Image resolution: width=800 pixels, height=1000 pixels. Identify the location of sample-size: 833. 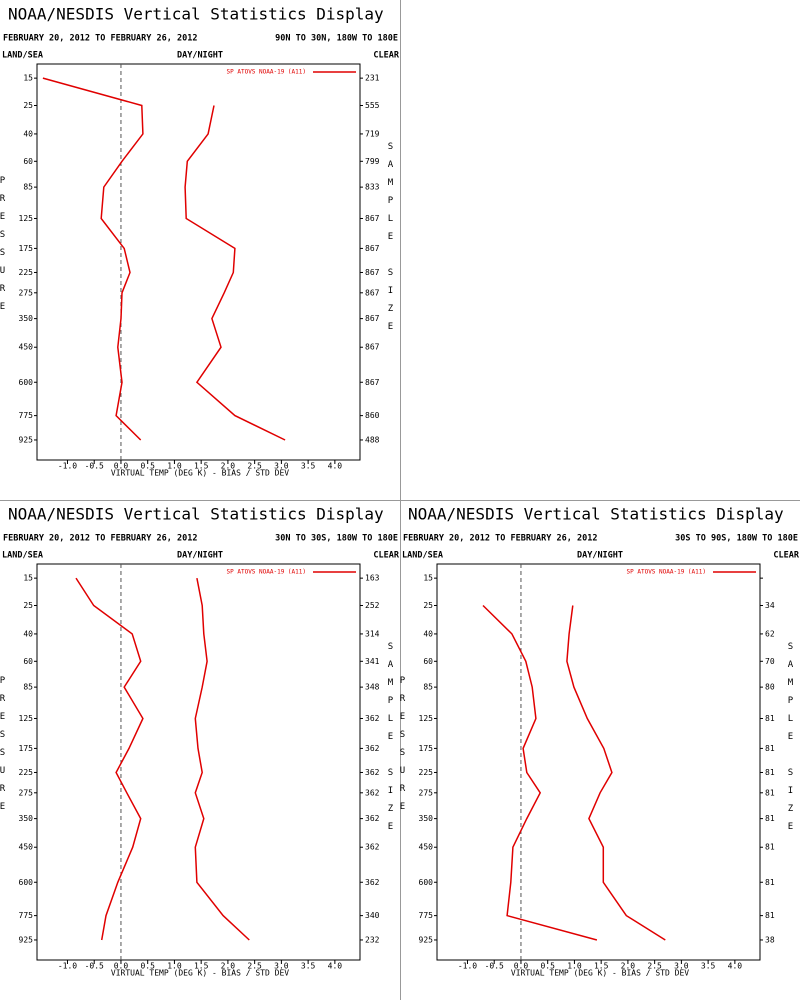
(372, 187).